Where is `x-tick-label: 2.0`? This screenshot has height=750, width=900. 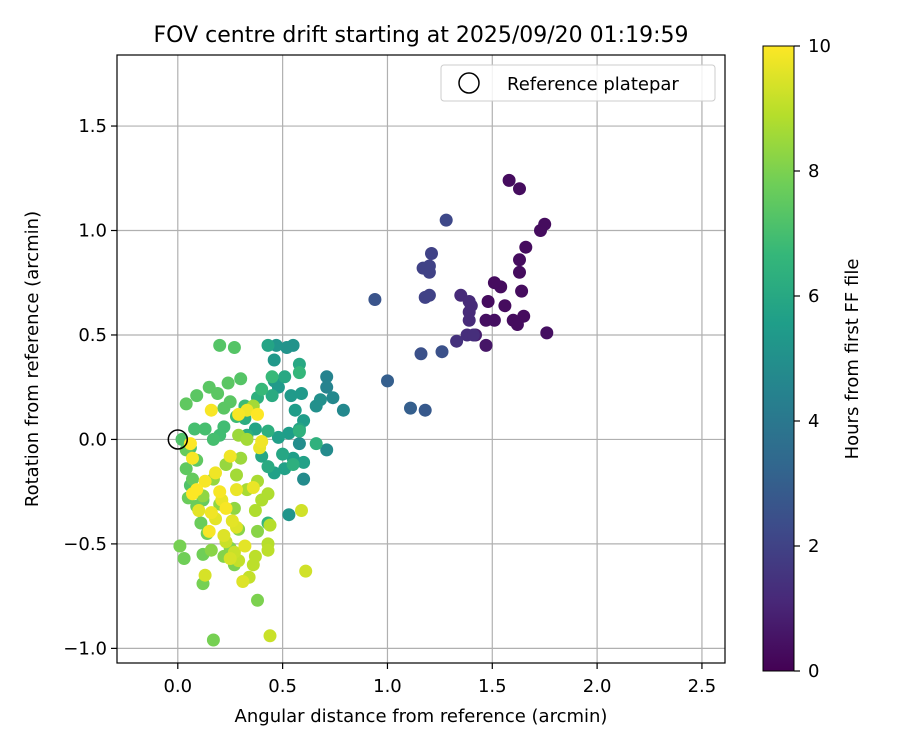 x-tick-label: 2.0 is located at coordinates (597, 686).